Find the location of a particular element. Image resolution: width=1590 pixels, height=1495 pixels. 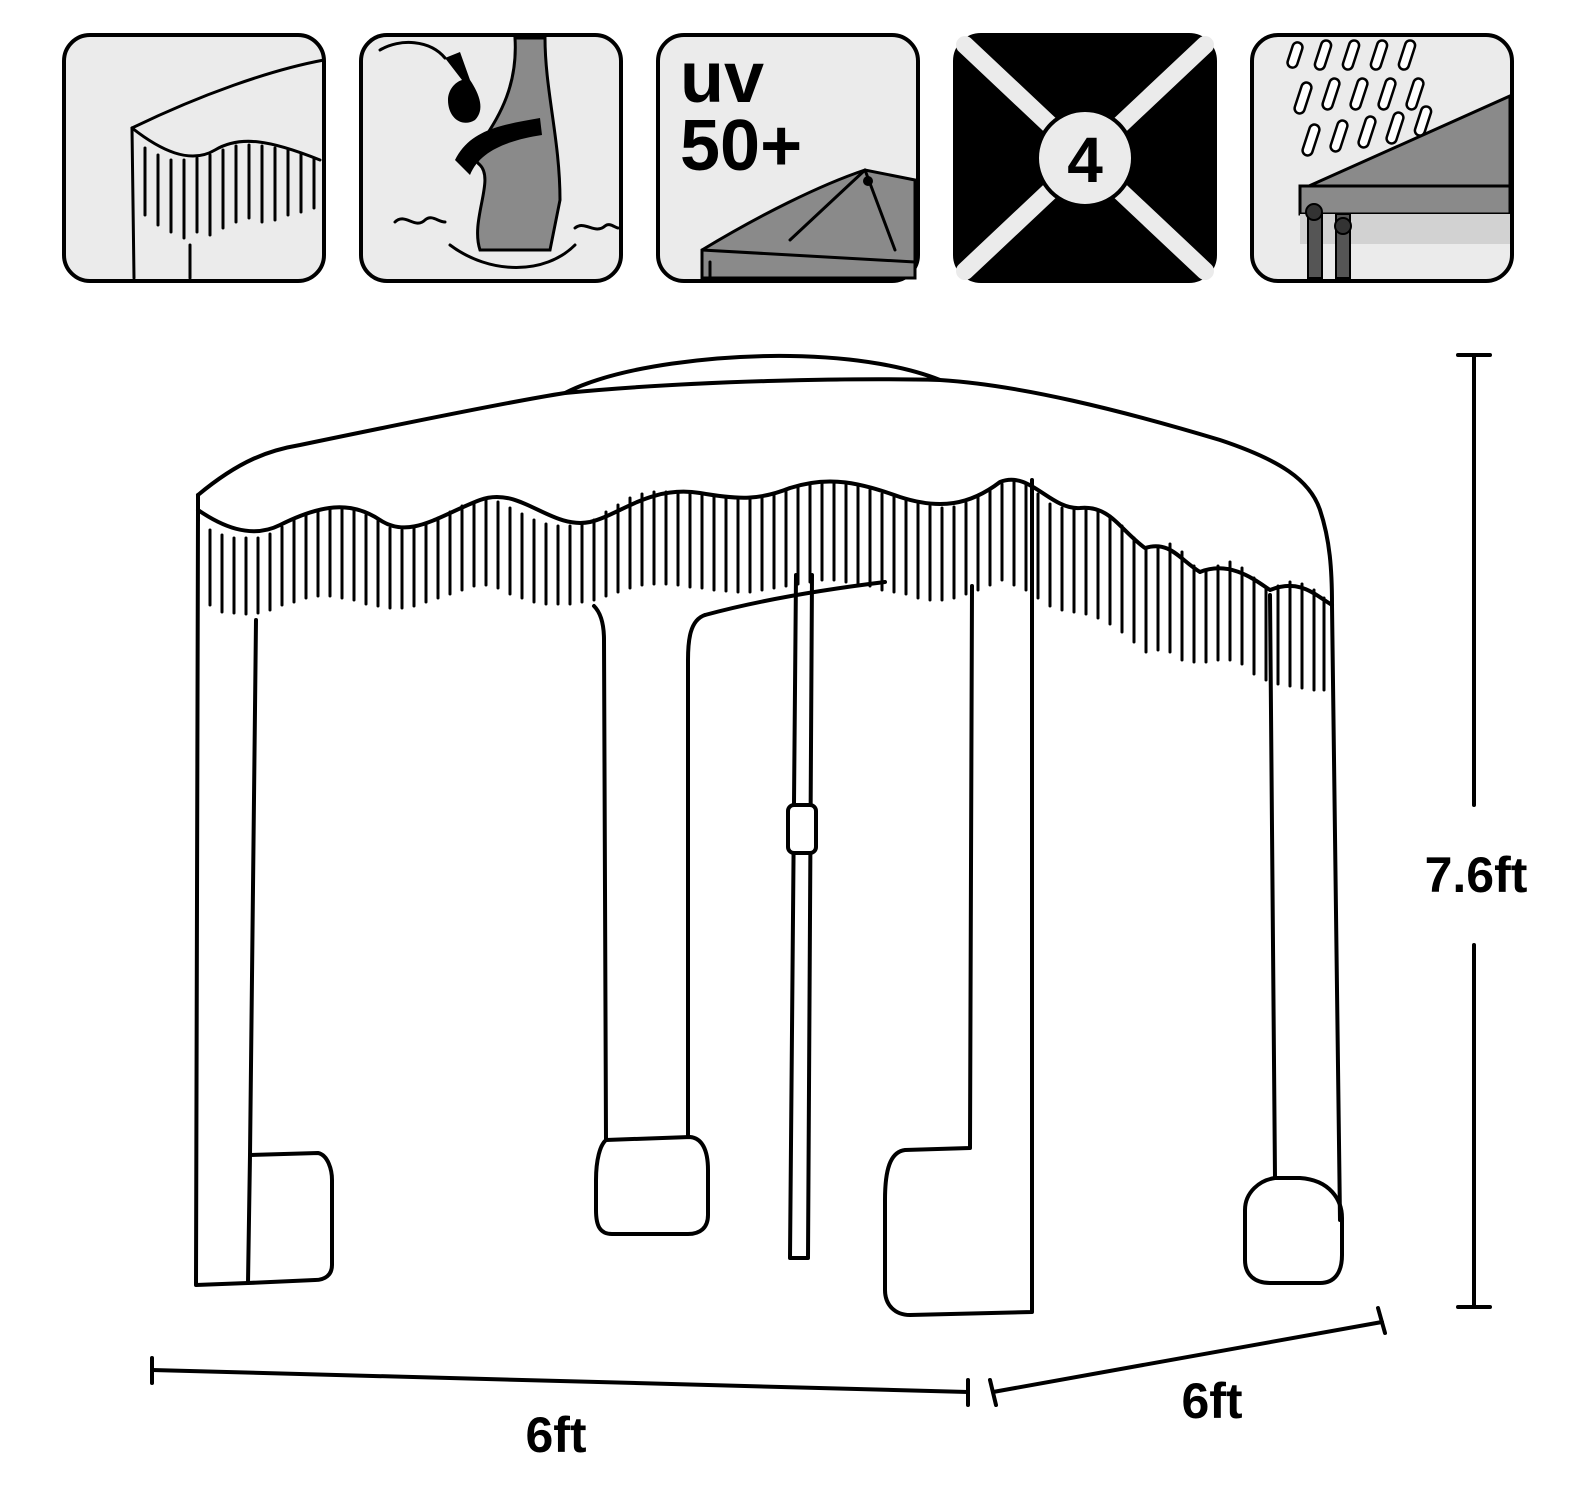

feature-tile-fringe is located at coordinates (194, 158).